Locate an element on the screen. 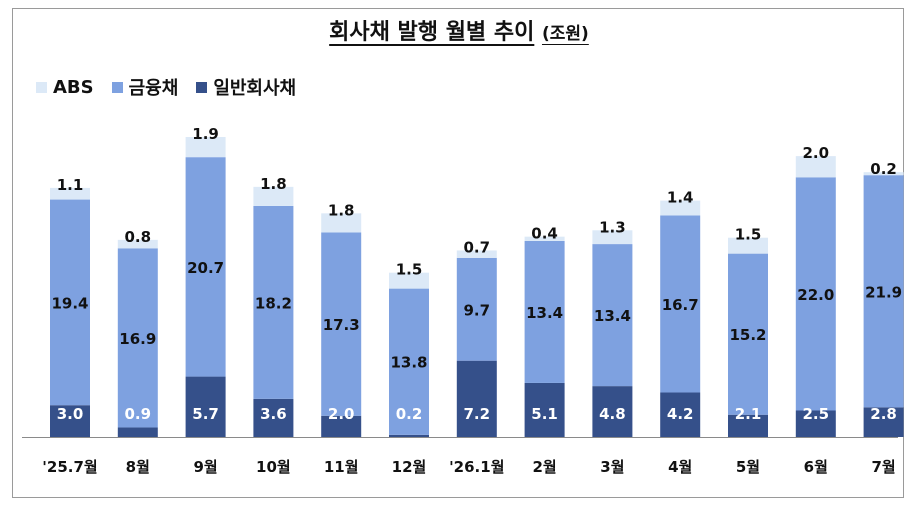 The height and width of the screenshot is (514, 918). data-label-fin: 19.4 is located at coordinates (69, 303).